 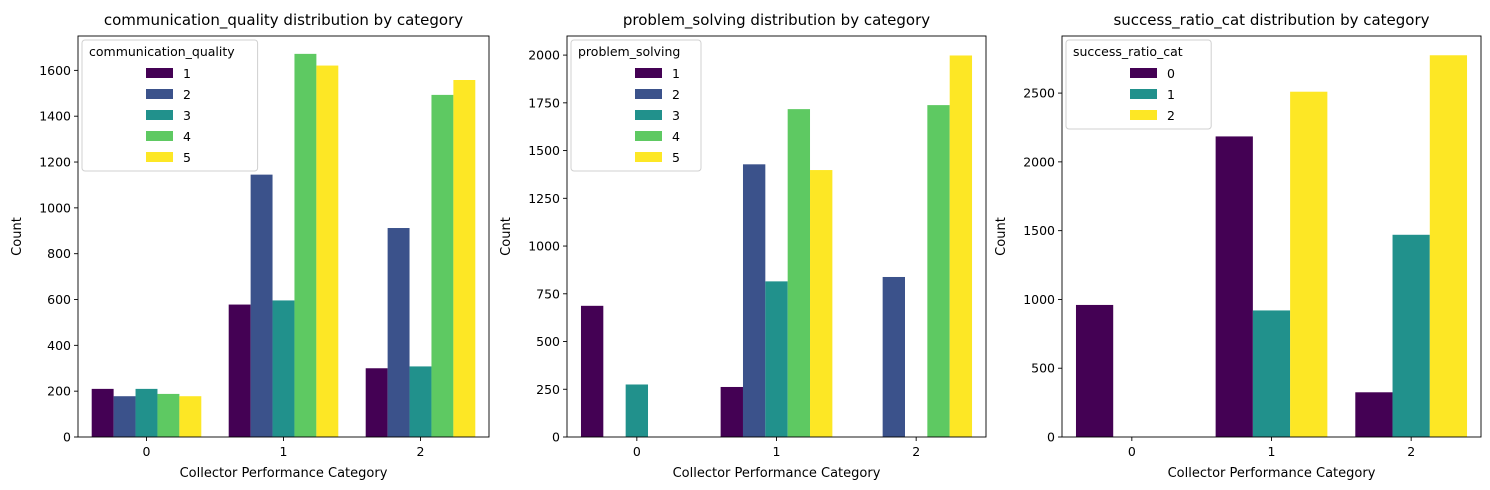 I want to click on y-tick-label: 750, so click(x=548, y=293).